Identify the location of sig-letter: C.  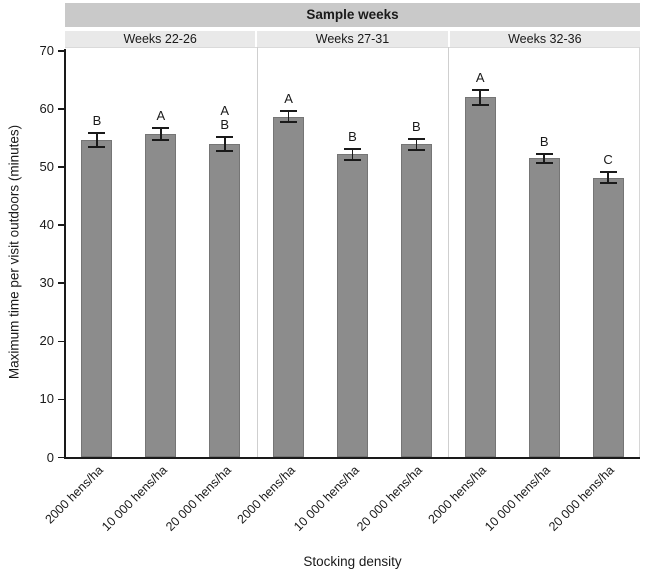
(608, 159).